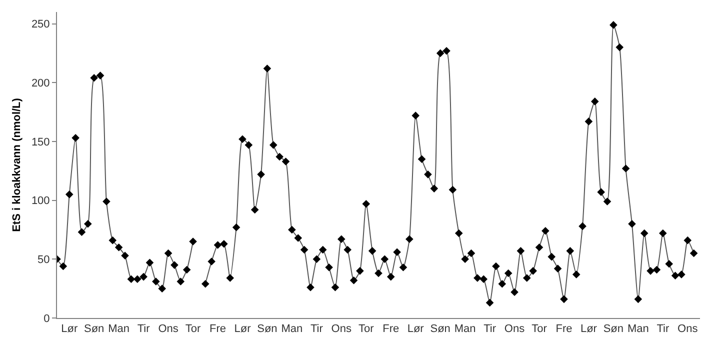 The height and width of the screenshot is (343, 706). Describe the element at coordinates (40, 142) in the screenshot. I see `y-tick-label: 150` at that location.